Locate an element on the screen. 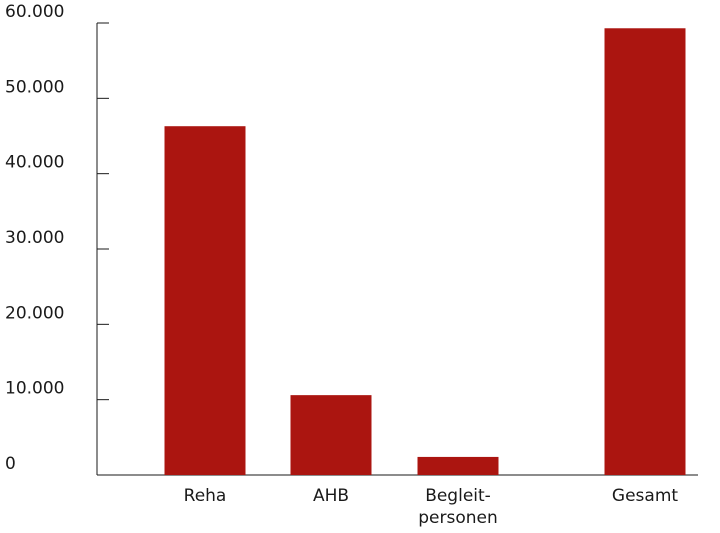 Image resolution: width=720 pixels, height=533 pixels. category-label-line: personen is located at coordinates (458, 518).